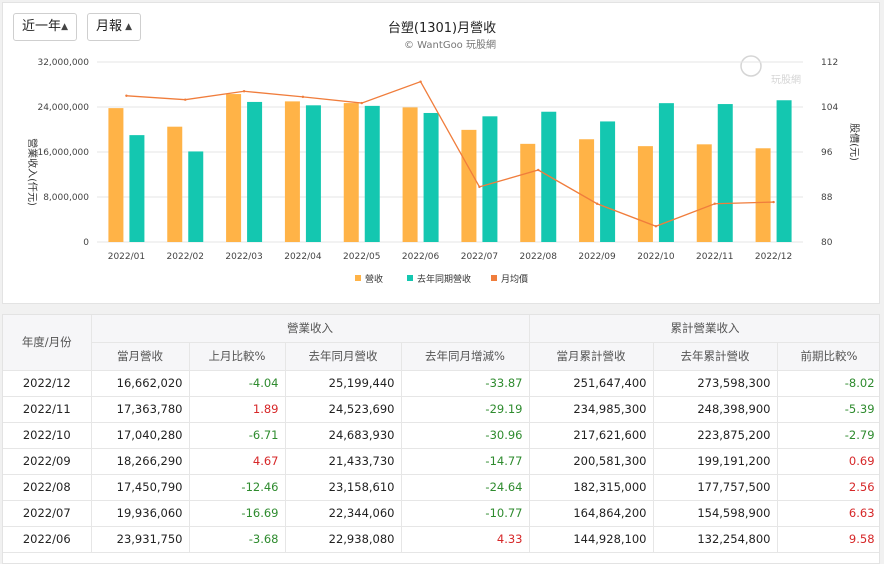 The height and width of the screenshot is (564, 884). I want to click on y-axis-label-right: 股價(元), so click(854, 142).